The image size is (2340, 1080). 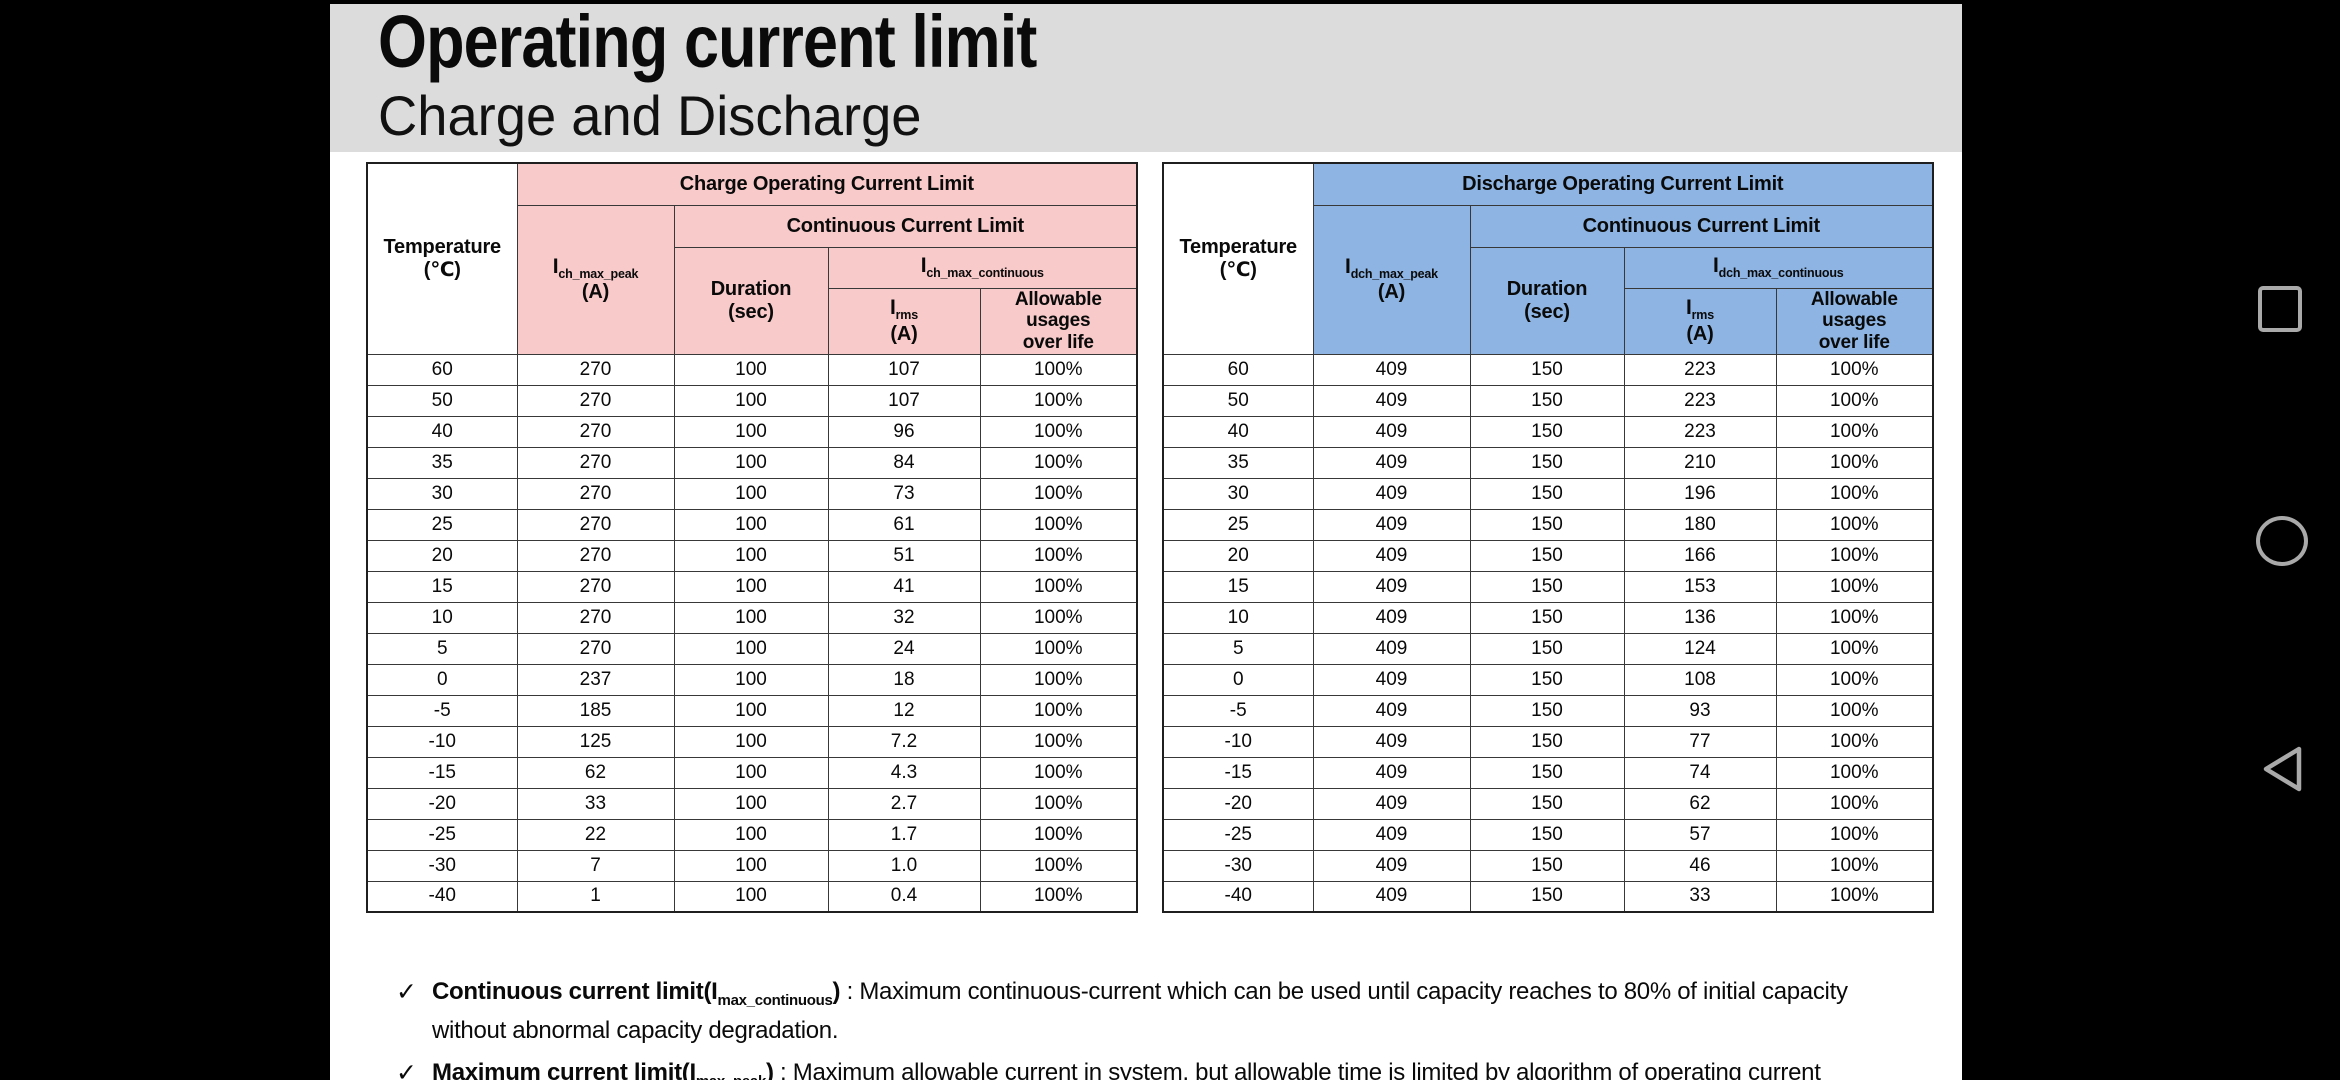 I want to click on table-cell: -20, so click(x=442, y=803).